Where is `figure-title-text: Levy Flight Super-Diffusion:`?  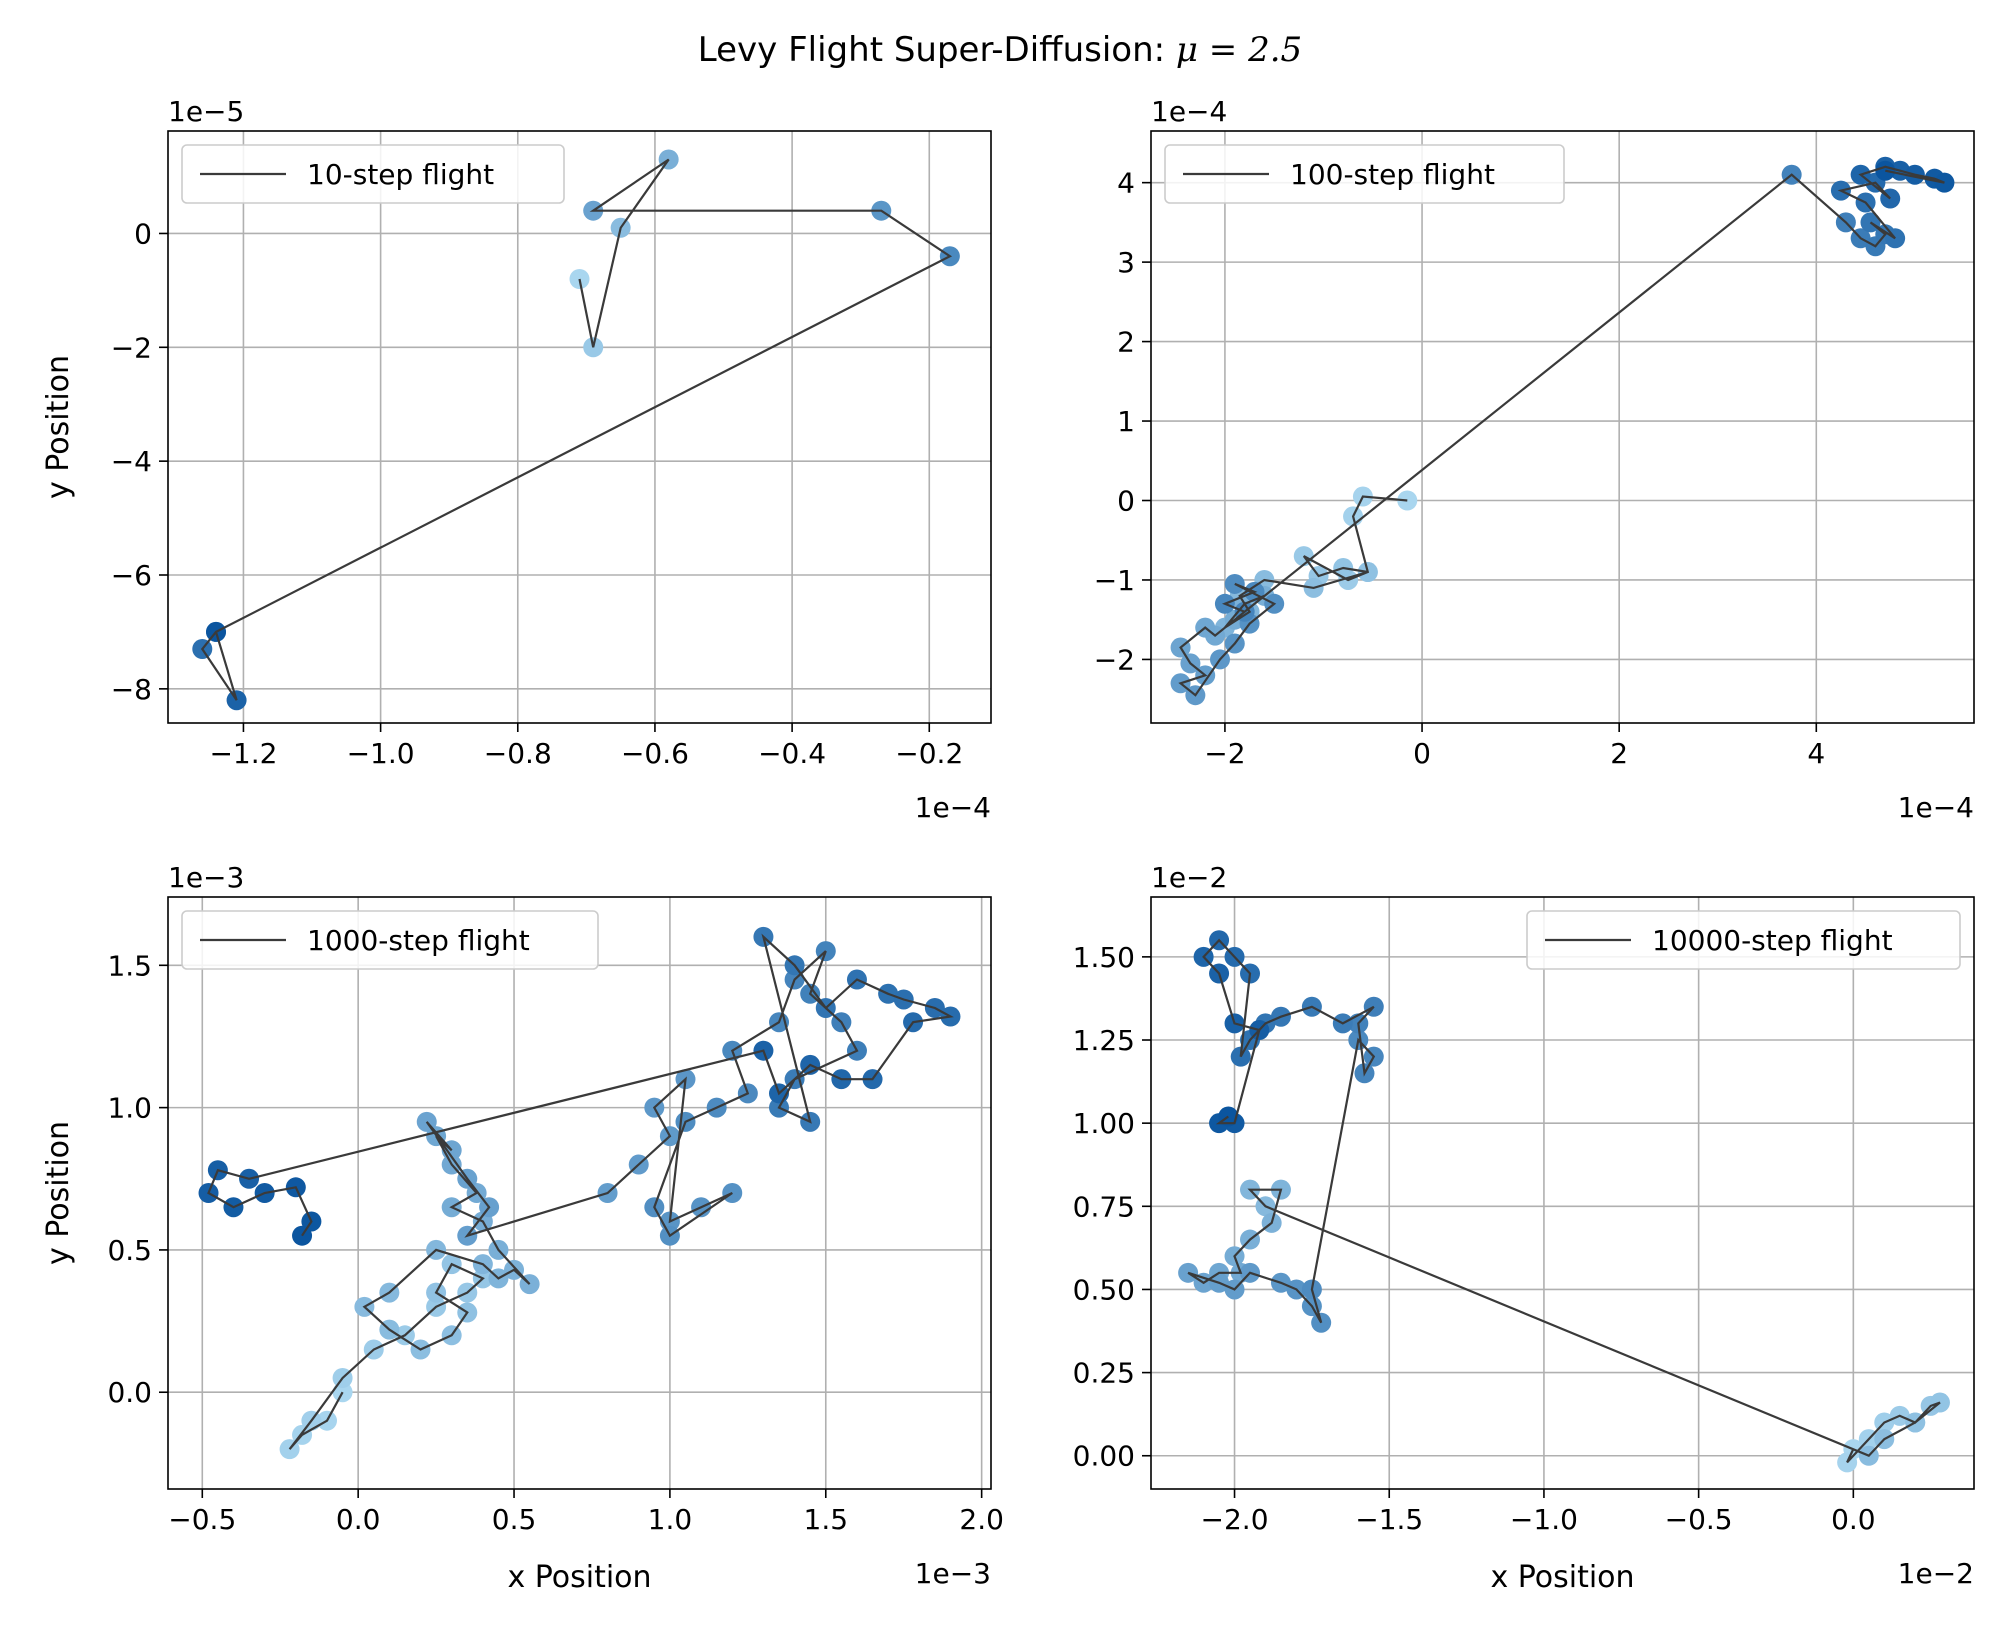 figure-title-text: Levy Flight Super-Diffusion: is located at coordinates (936, 50).